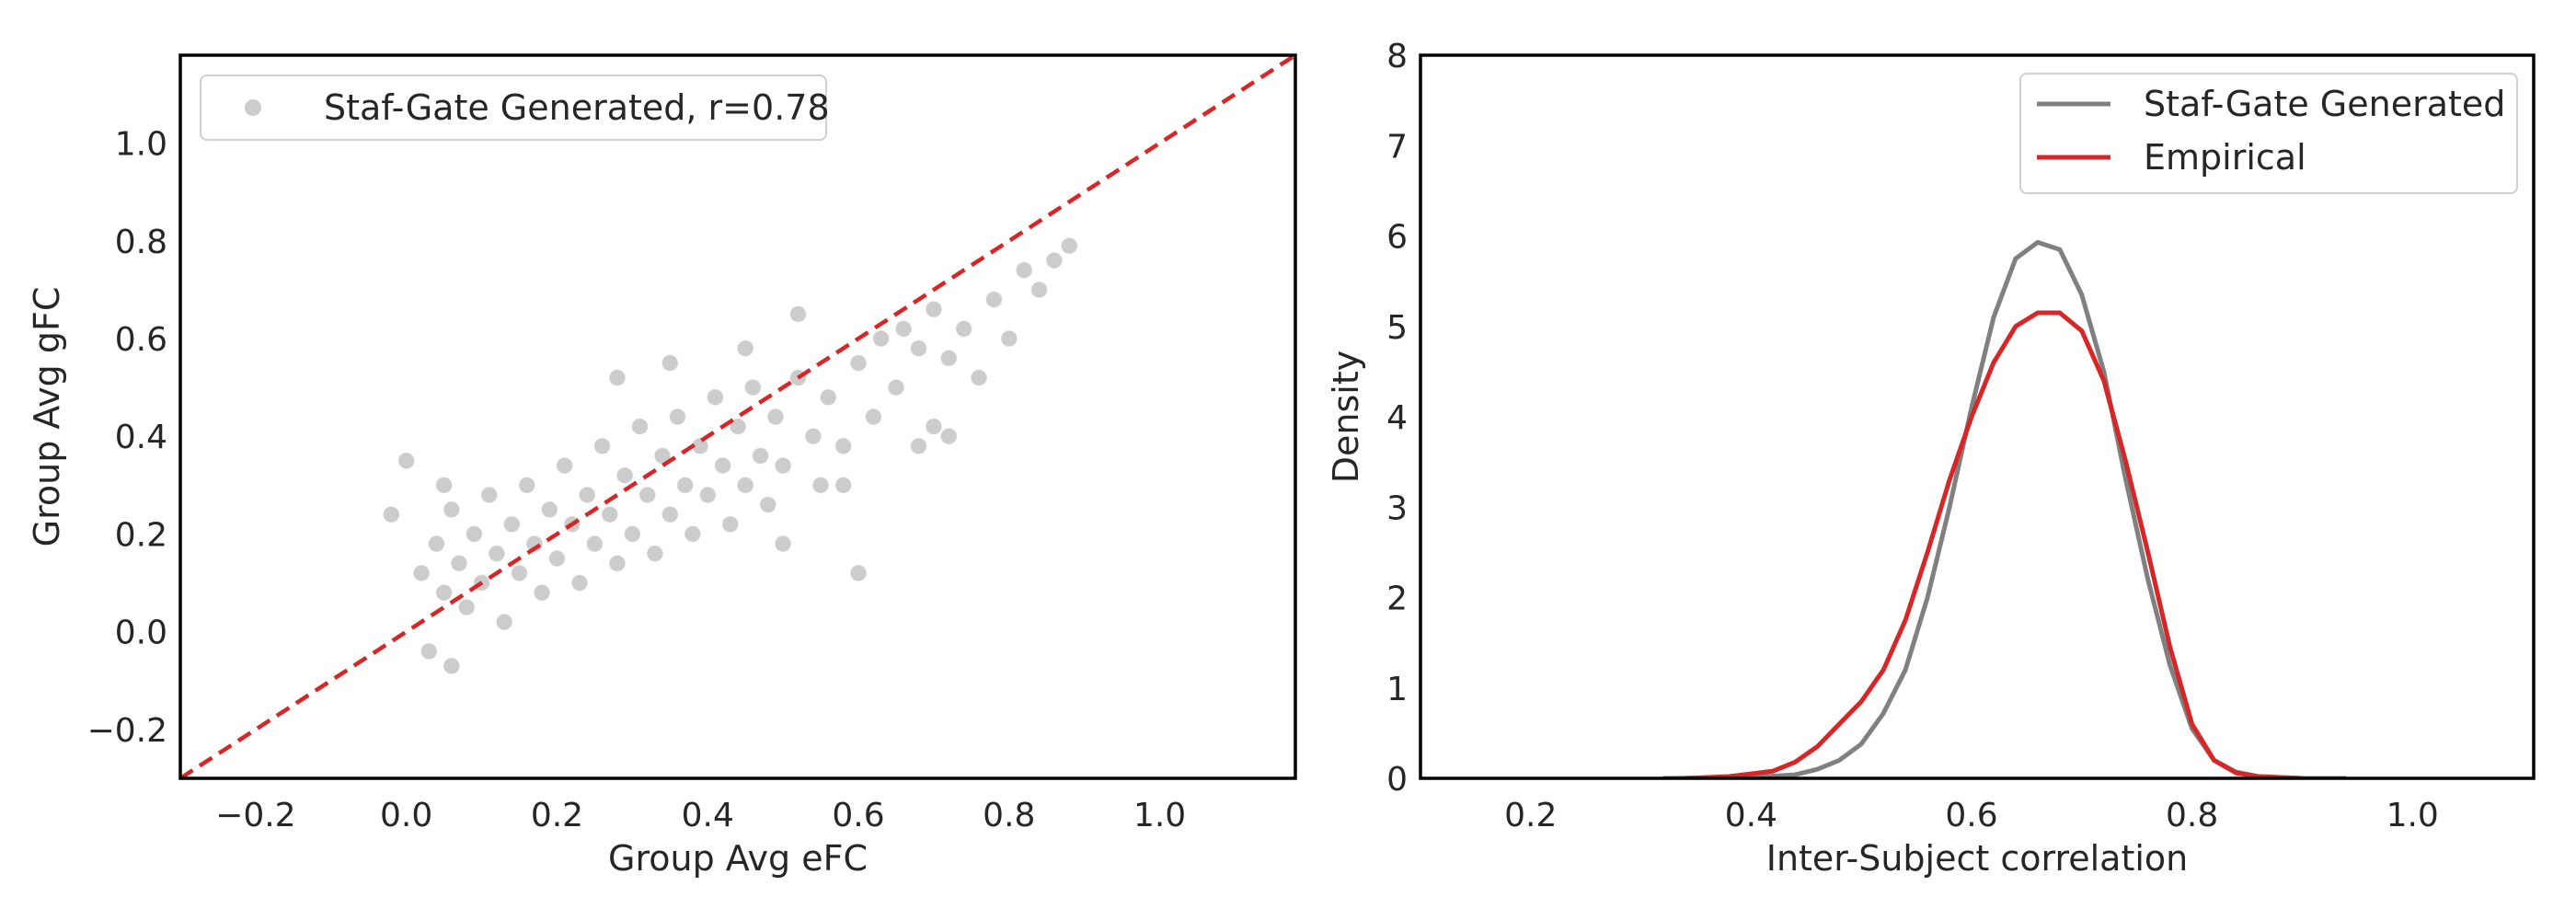 The width and height of the screenshot is (2576, 920). Describe the element at coordinates (1397, 238) in the screenshot. I see `y-tick-label: 6` at that location.